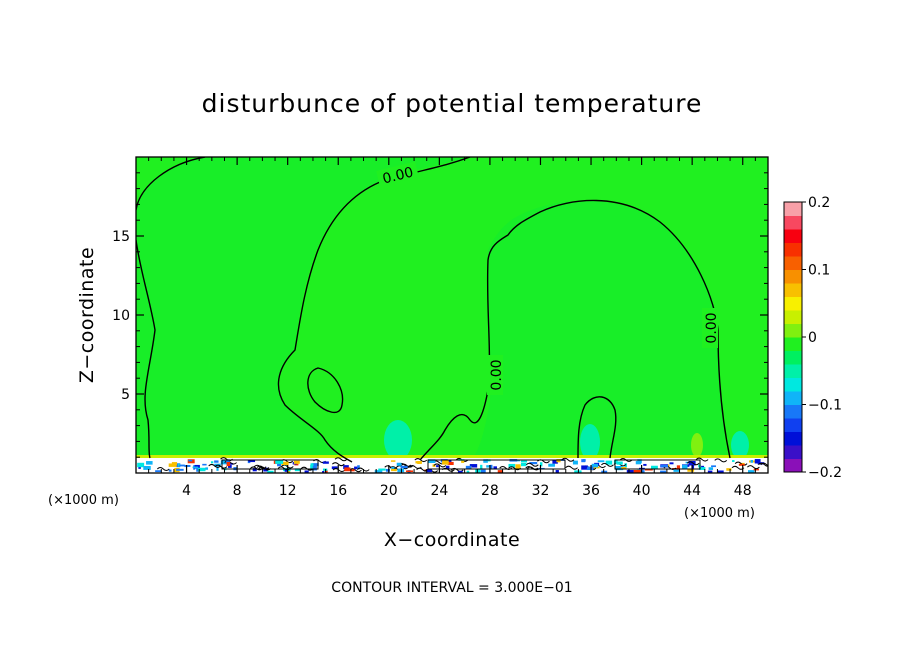  Describe the element at coordinates (121, 237) in the screenshot. I see `y-tick-label: 15` at that location.